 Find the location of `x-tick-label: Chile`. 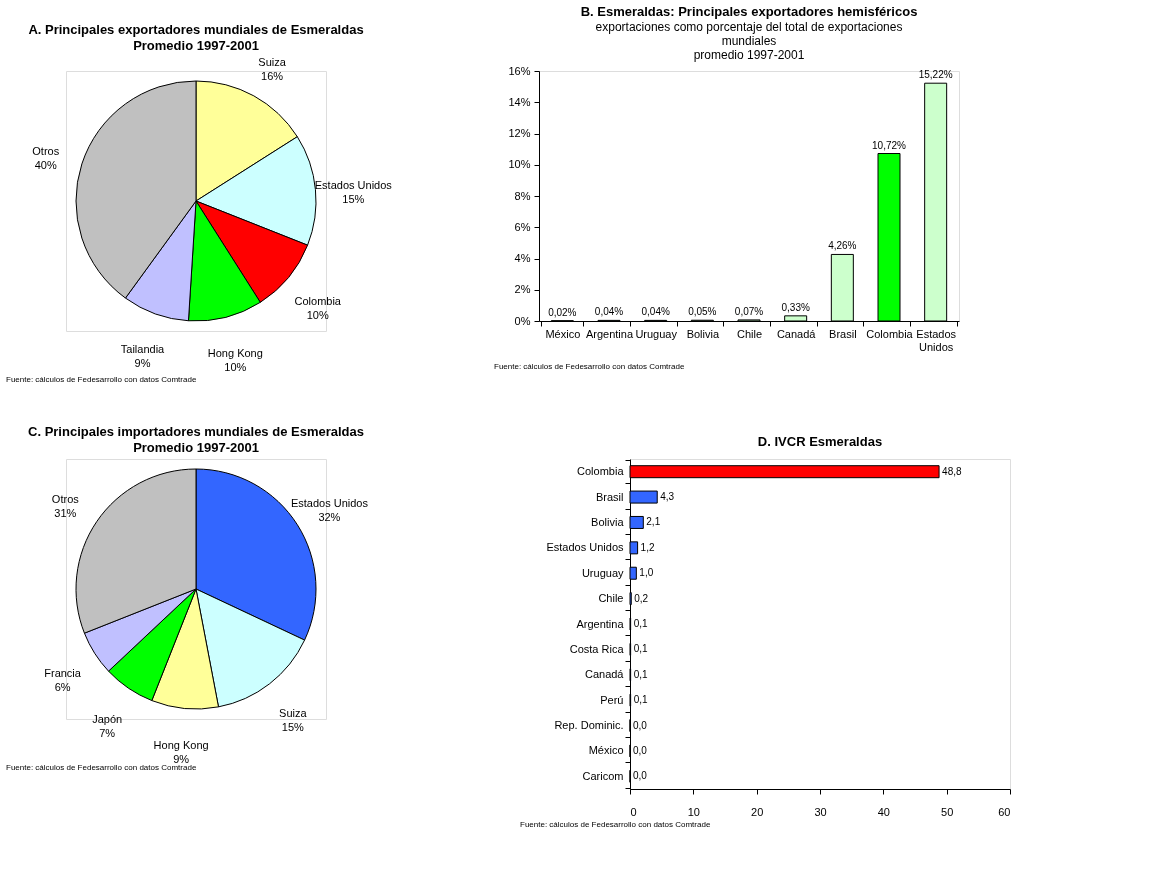

x-tick-label: Chile is located at coordinates (749, 333).